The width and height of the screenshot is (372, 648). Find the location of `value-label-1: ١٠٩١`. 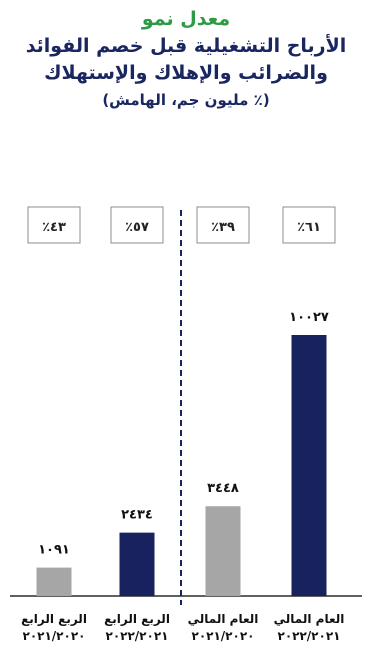

value-label-1: ١٠٩١ is located at coordinates (54, 550).